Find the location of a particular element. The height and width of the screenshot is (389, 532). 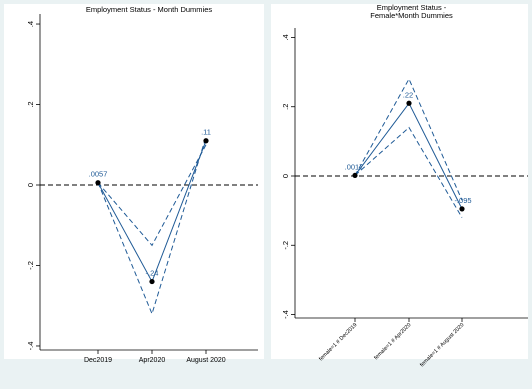

data-label: .11 is located at coordinates (206, 132).